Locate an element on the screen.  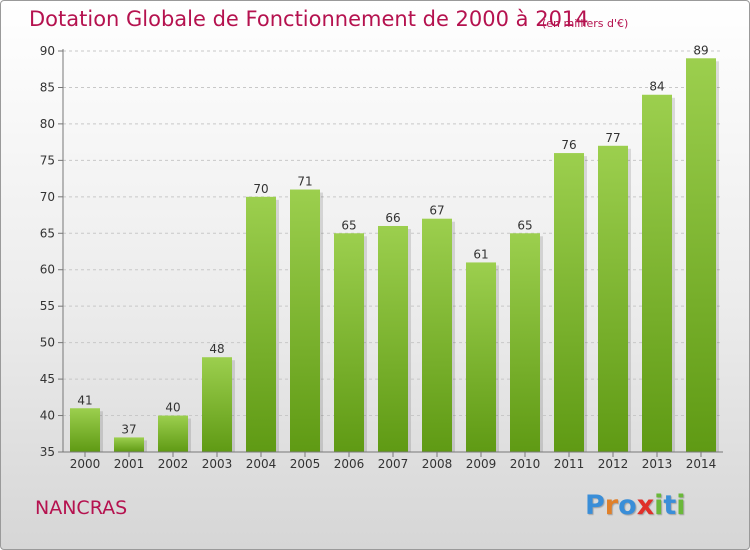
y-tick-label: 80 is located at coordinates (47, 124).